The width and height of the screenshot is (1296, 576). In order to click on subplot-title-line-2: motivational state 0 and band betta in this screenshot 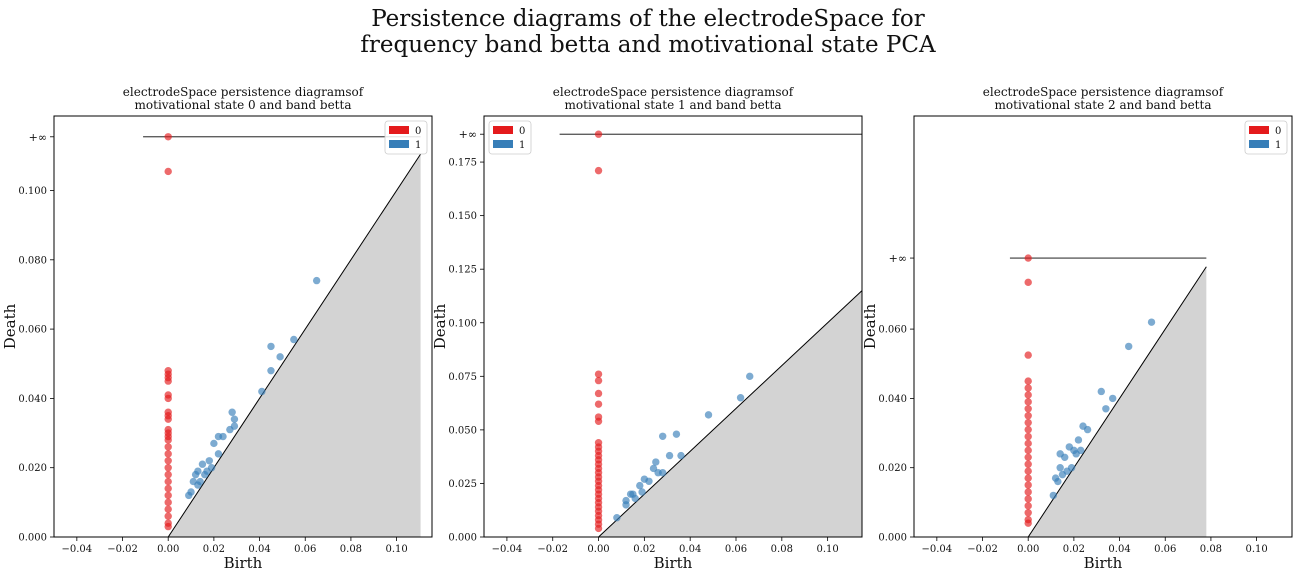, I will do `click(243, 105)`.